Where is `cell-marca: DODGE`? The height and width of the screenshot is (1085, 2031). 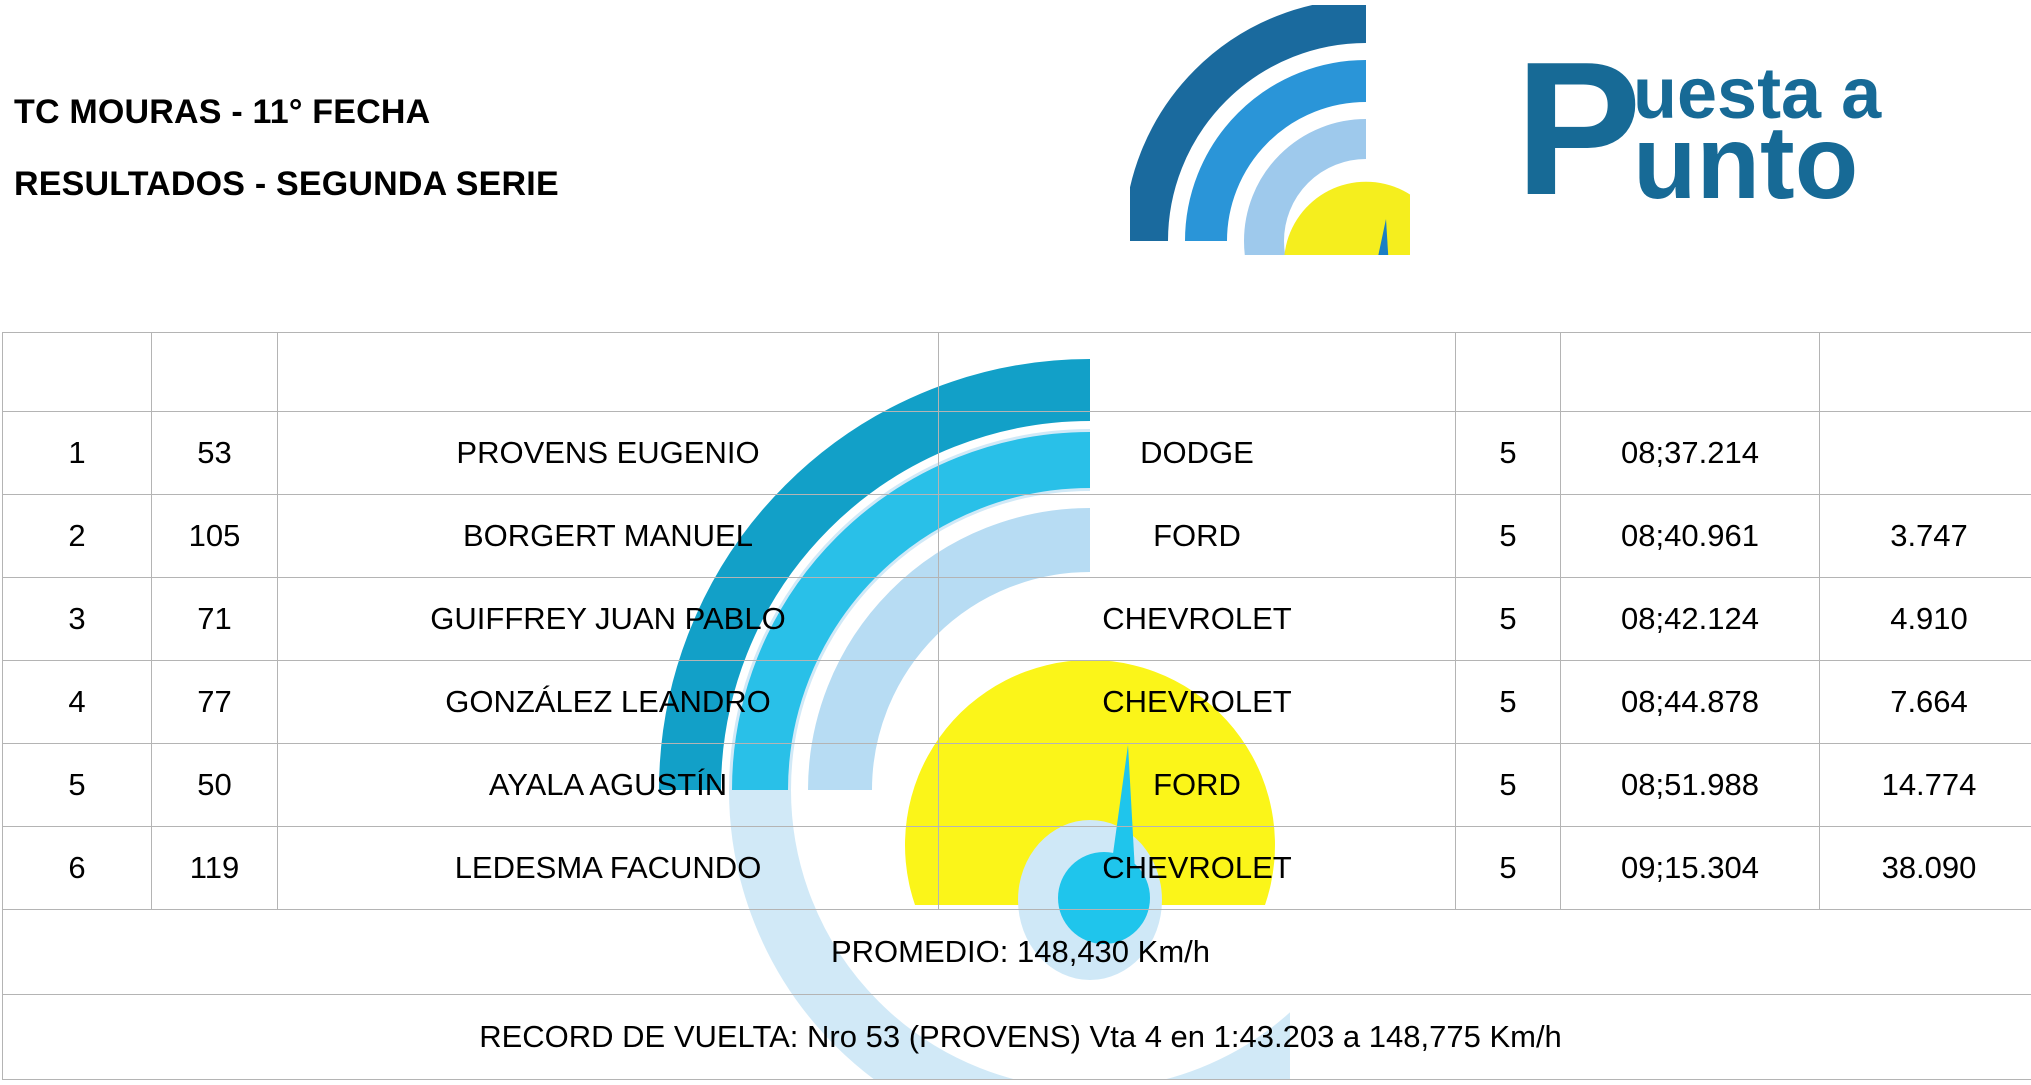
cell-marca: DODGE is located at coordinates (1197, 453).